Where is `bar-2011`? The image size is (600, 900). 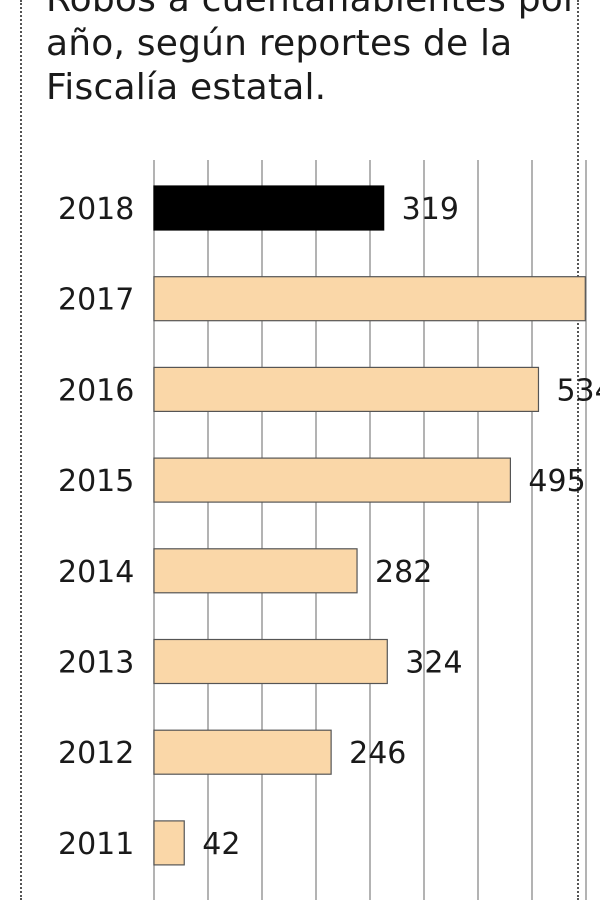 bar-2011 is located at coordinates (169, 843).